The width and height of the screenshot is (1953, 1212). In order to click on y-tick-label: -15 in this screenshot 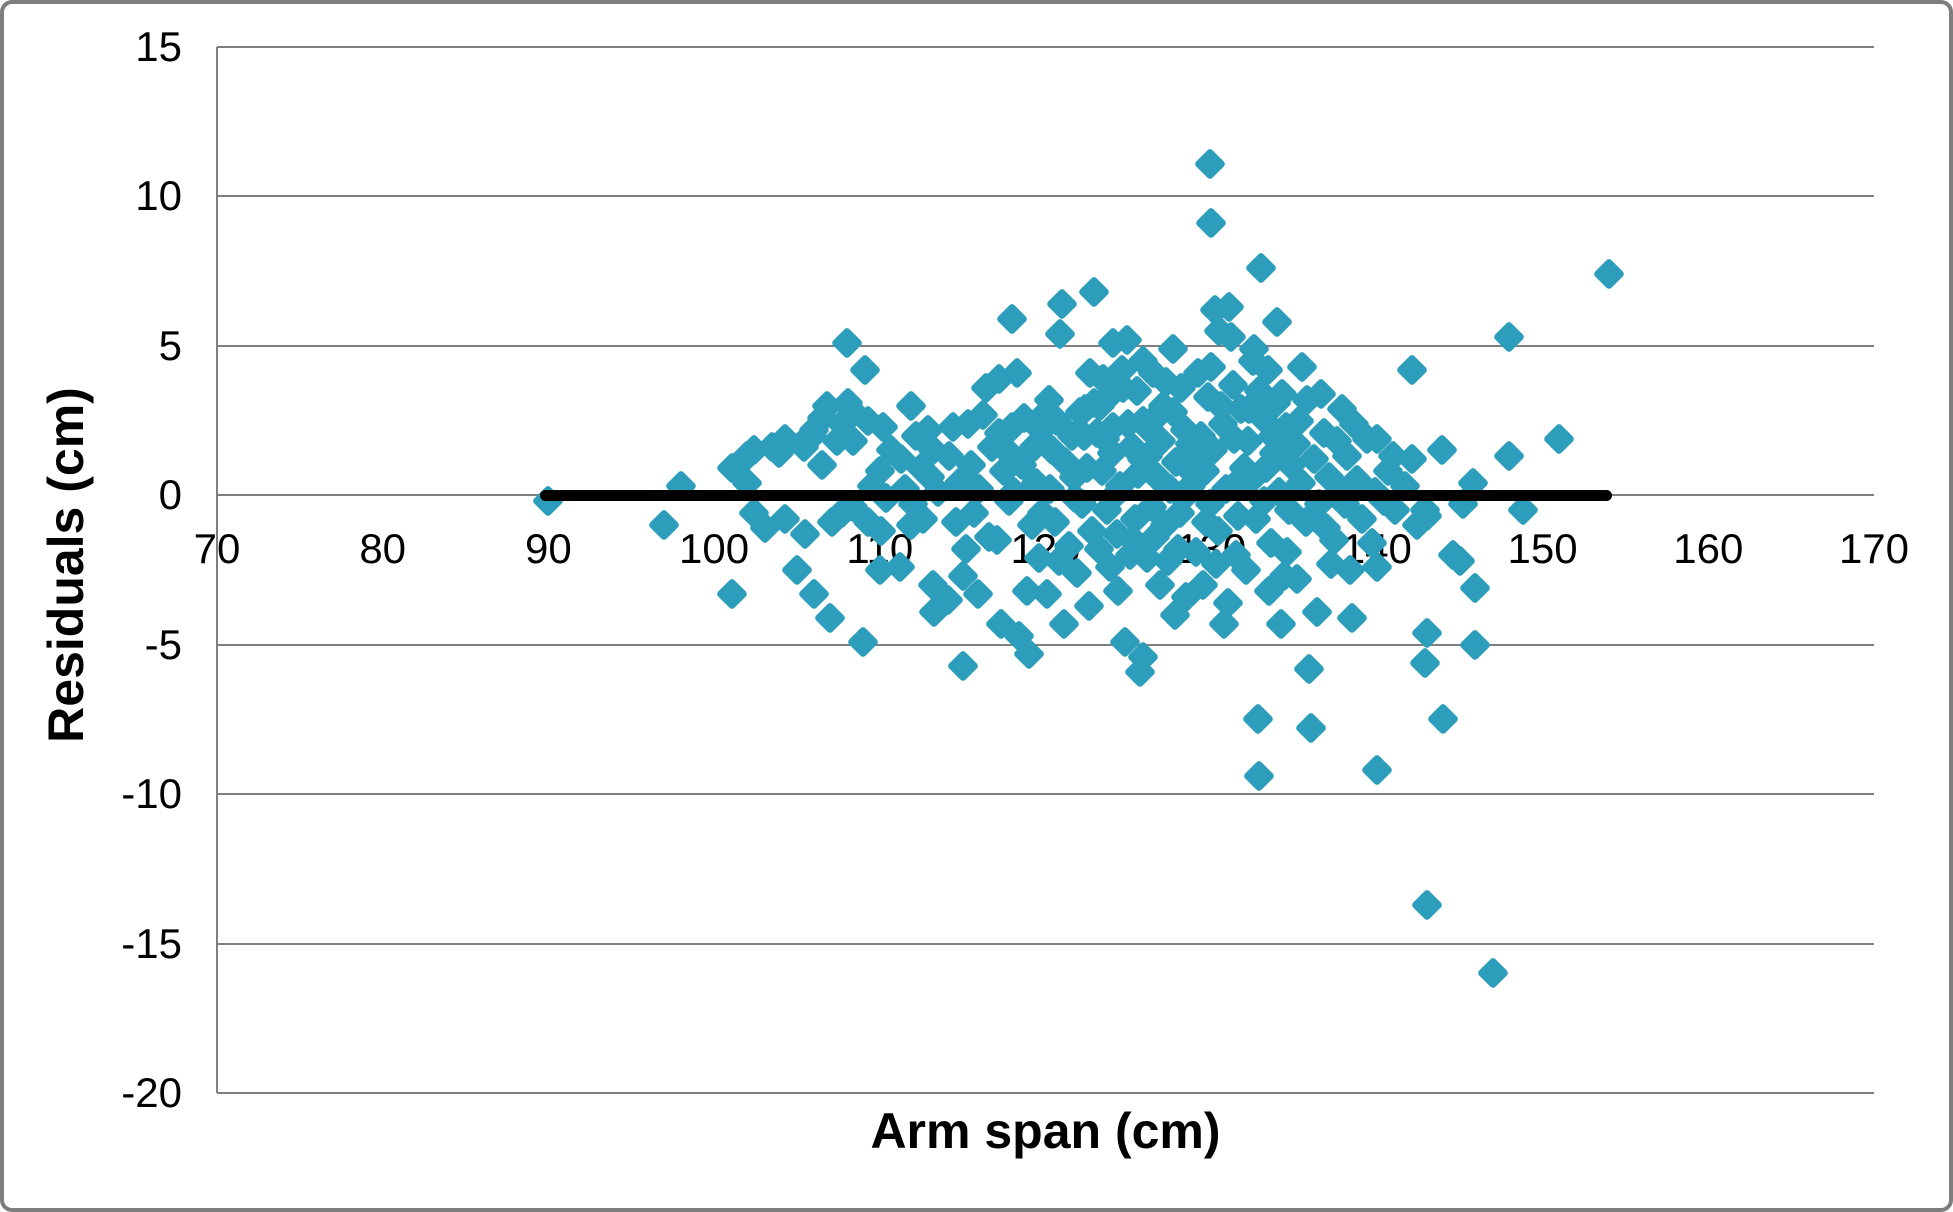, I will do `click(151, 943)`.